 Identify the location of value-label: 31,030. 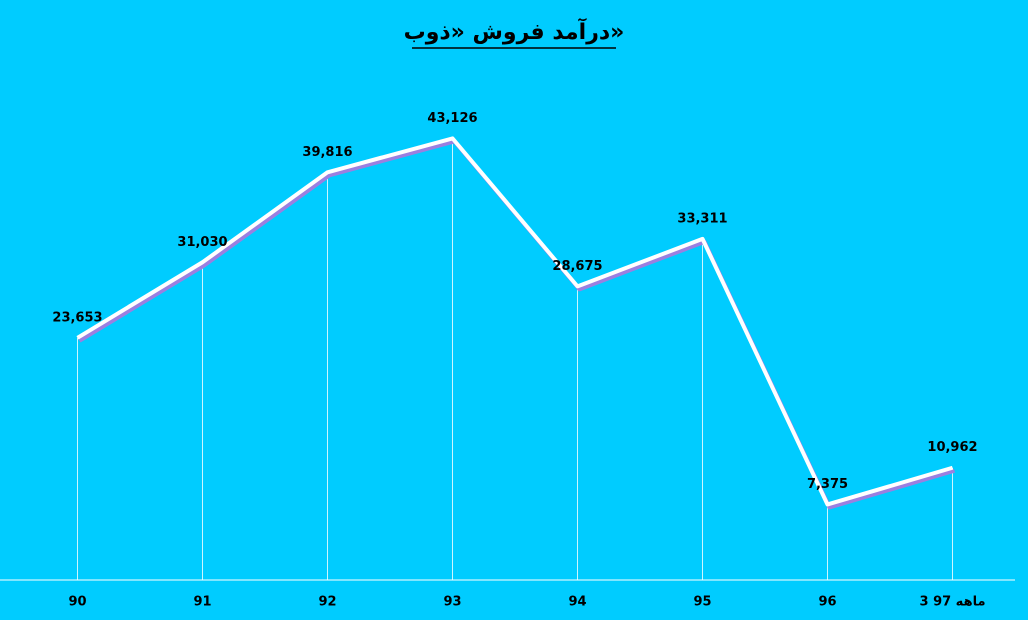
(202, 242).